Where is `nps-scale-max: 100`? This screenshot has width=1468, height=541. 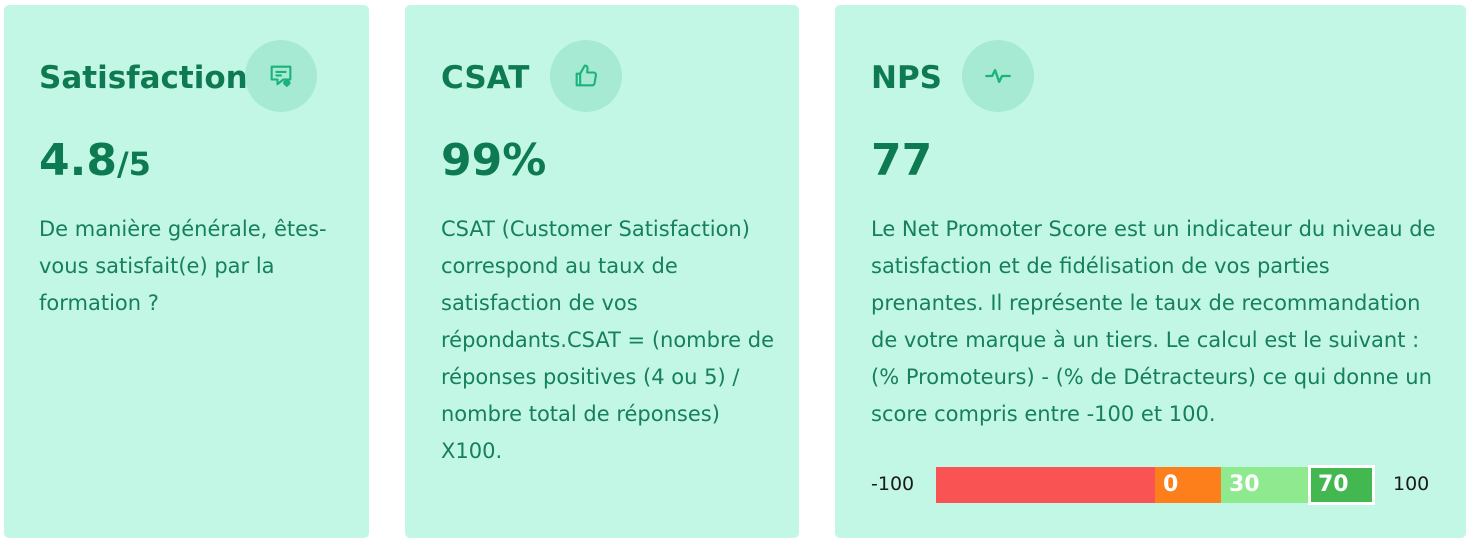
nps-scale-max: 100 is located at coordinates (1411, 484).